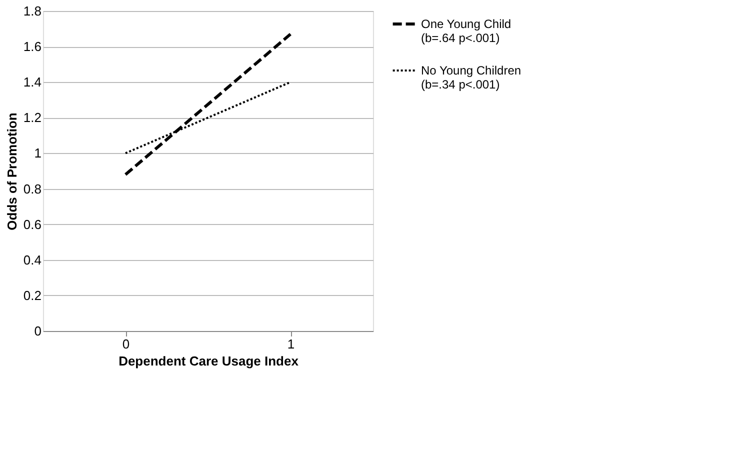  Describe the element at coordinates (32, 118) in the screenshot. I see `y-tick-label: 1.2` at that location.